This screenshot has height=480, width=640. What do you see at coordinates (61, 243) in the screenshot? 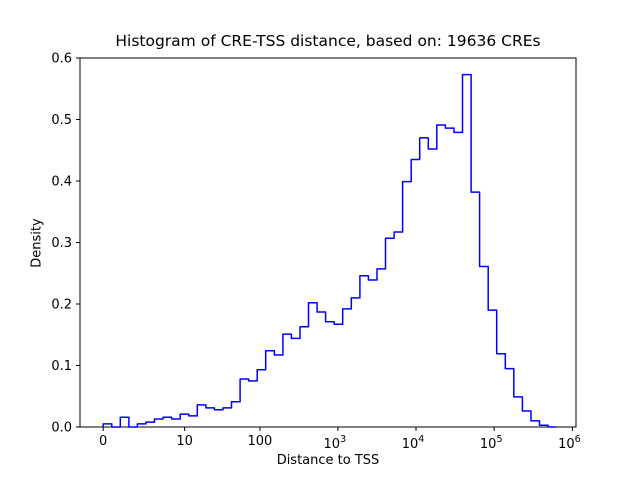
I see `y-tick-label: 0.3` at bounding box center [61, 243].